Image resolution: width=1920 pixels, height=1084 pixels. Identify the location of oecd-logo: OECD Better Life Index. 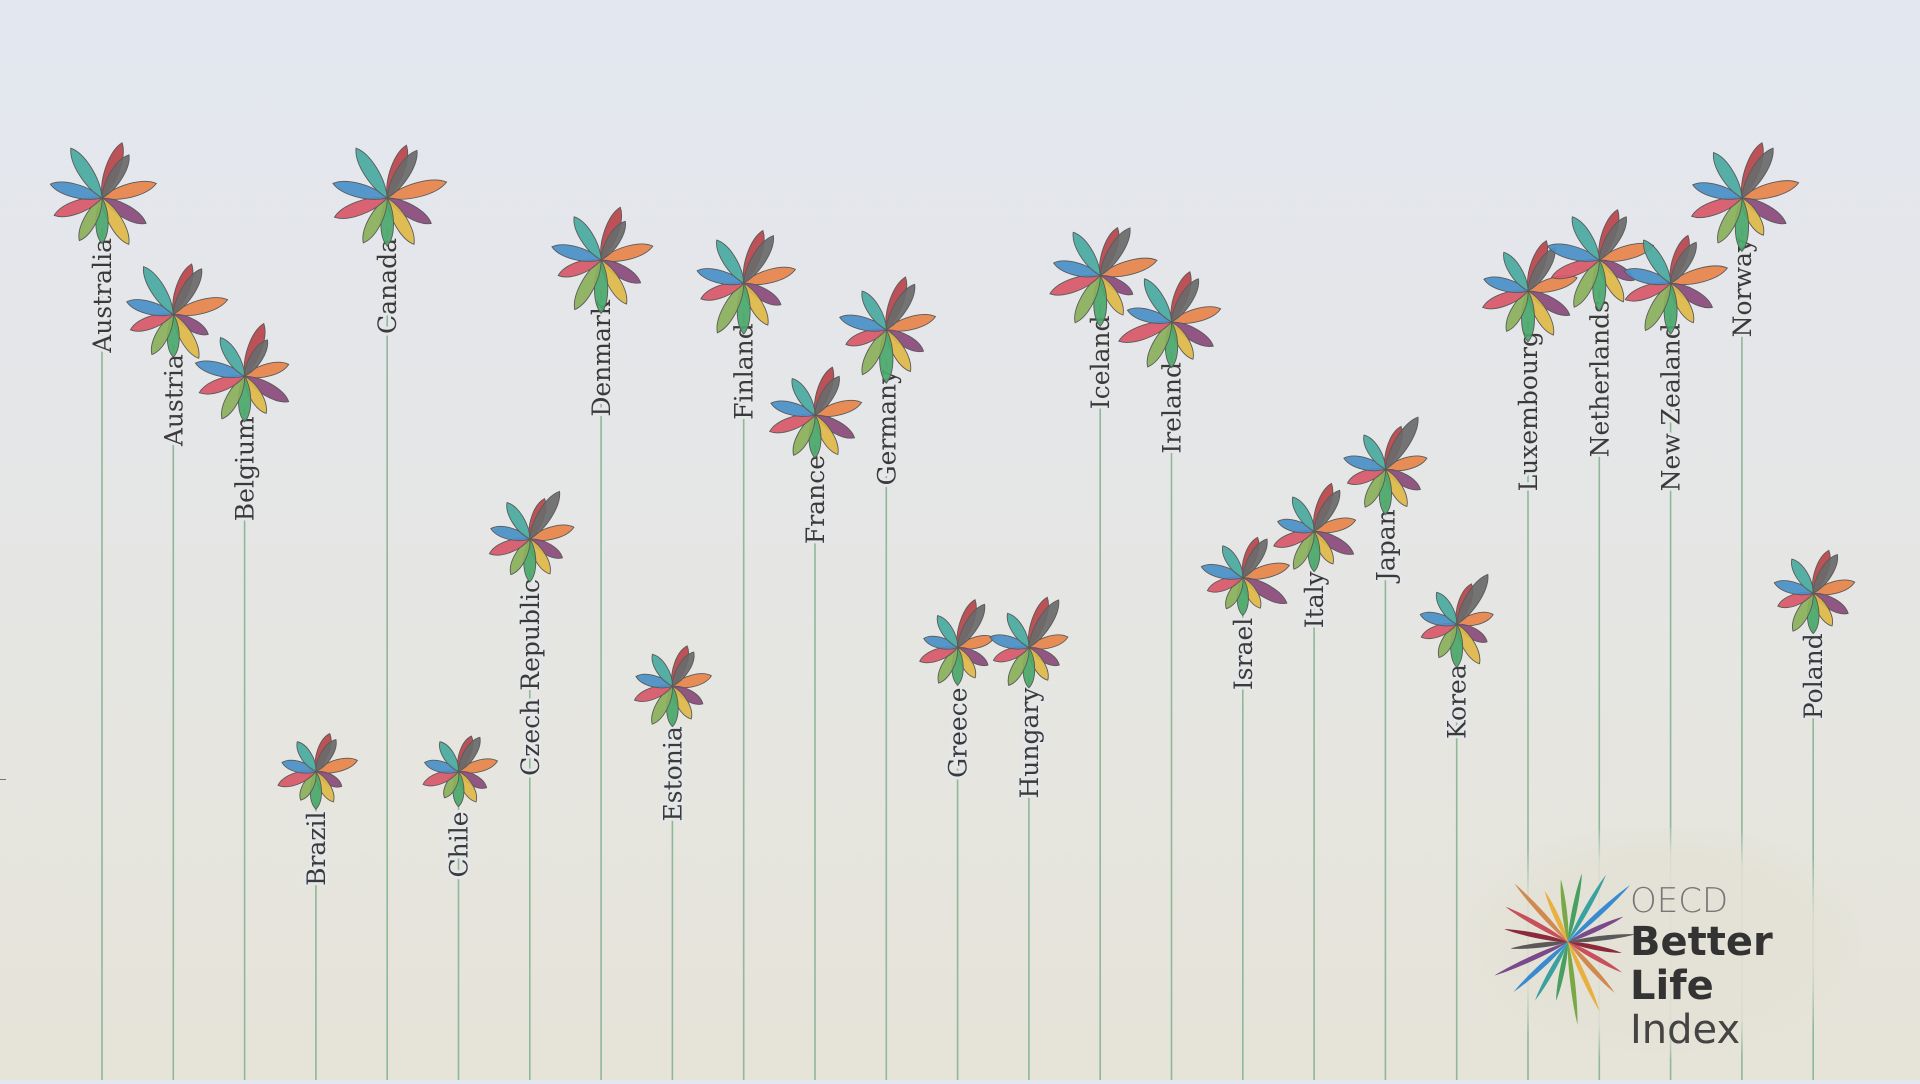
(1662, 943).